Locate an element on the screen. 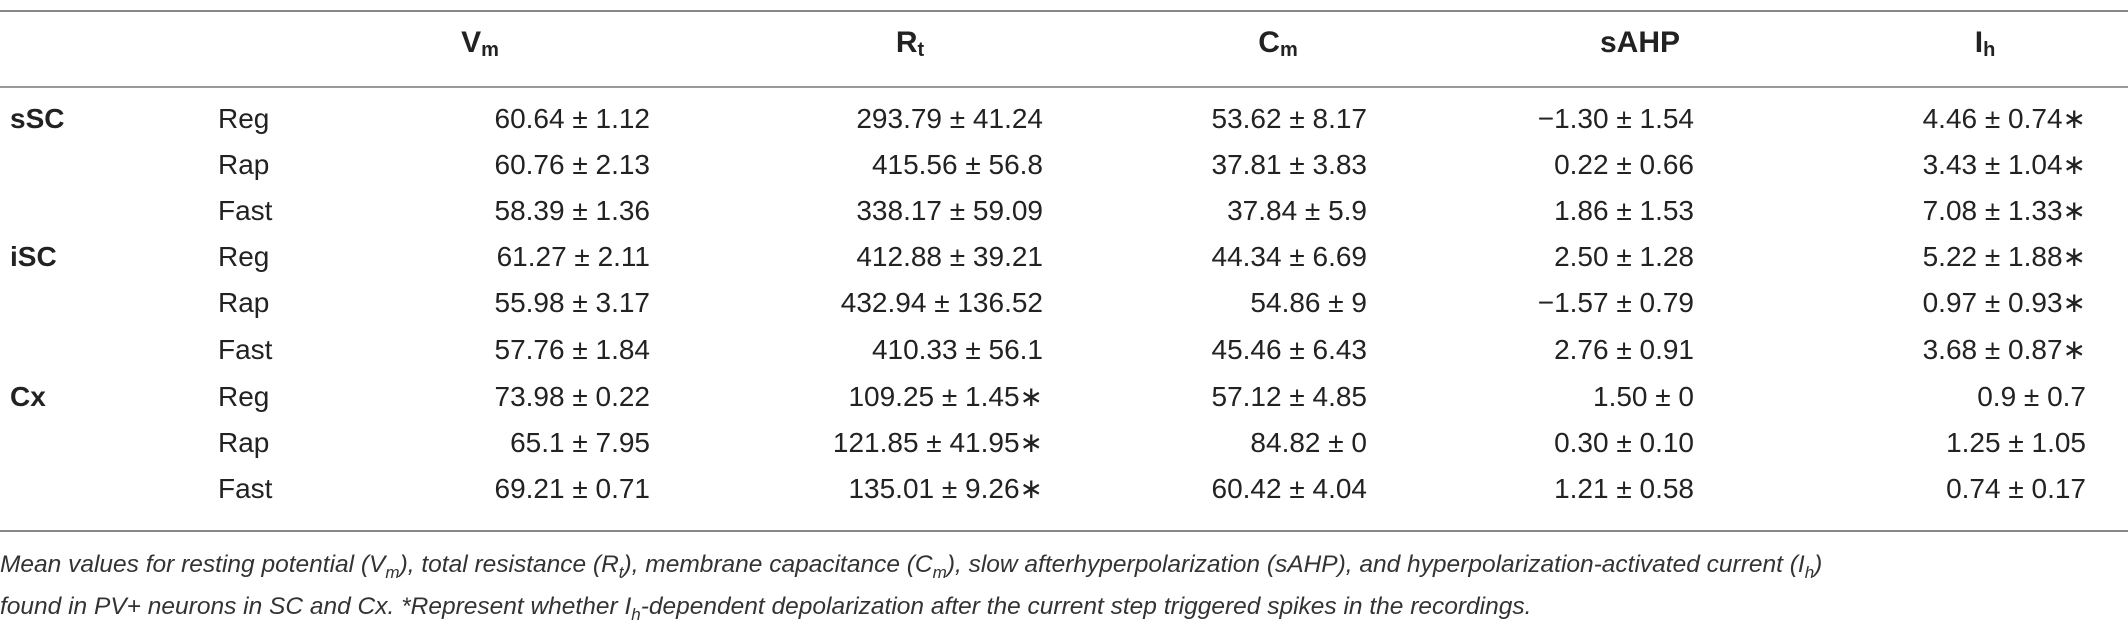 The height and width of the screenshot is (632, 2128). table-cell: 432.94 ± 136.52 is located at coordinates (941, 302).